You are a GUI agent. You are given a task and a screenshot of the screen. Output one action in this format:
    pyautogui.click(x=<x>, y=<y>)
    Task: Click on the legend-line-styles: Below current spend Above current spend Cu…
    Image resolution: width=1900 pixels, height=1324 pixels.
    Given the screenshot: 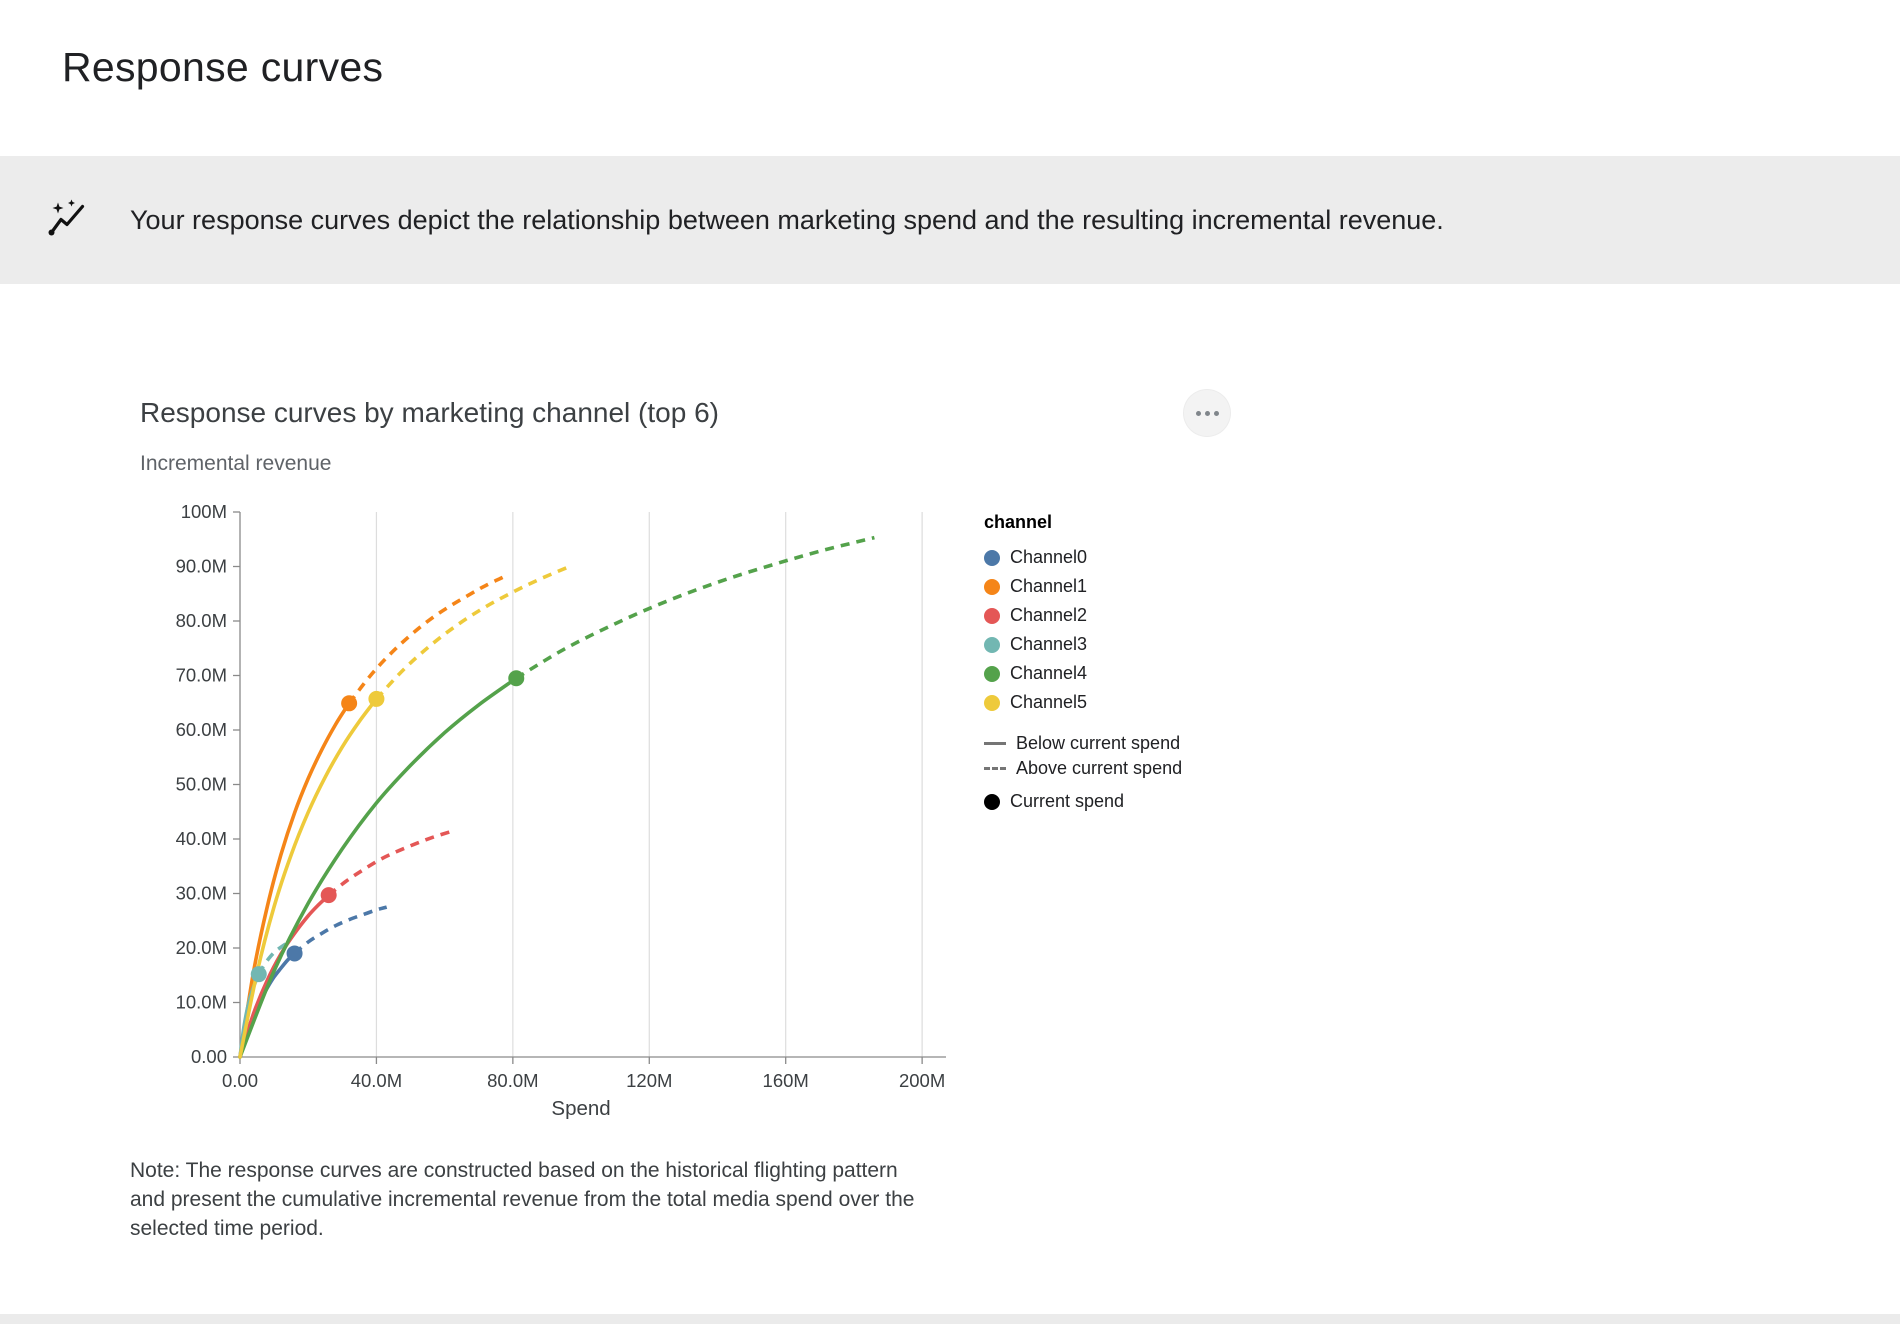 What is the action you would take?
    pyautogui.click(x=1119, y=772)
    